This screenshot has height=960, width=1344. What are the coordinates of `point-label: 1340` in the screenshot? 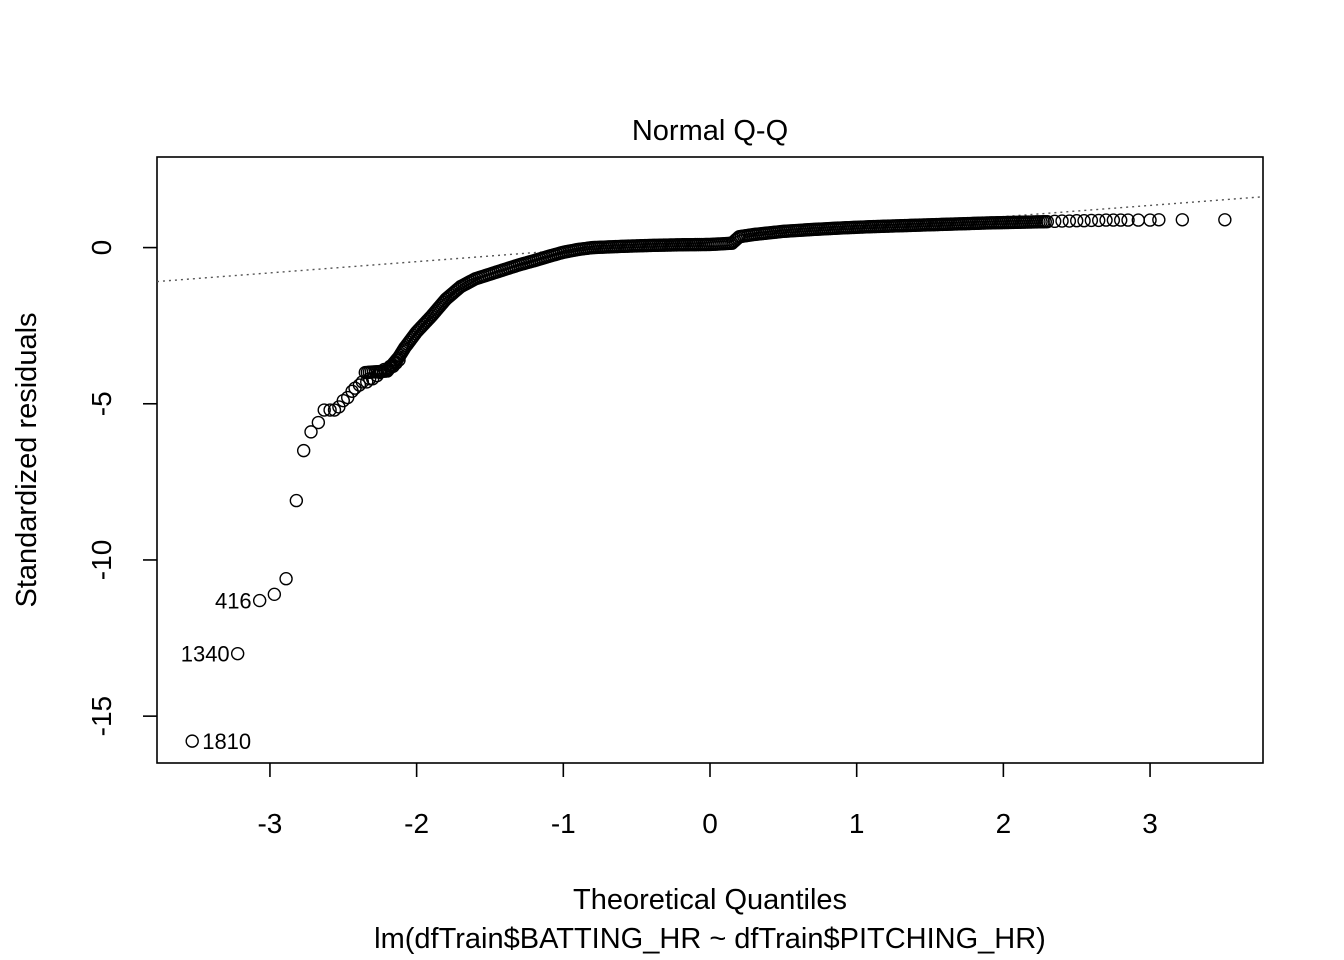 It's located at (205, 654).